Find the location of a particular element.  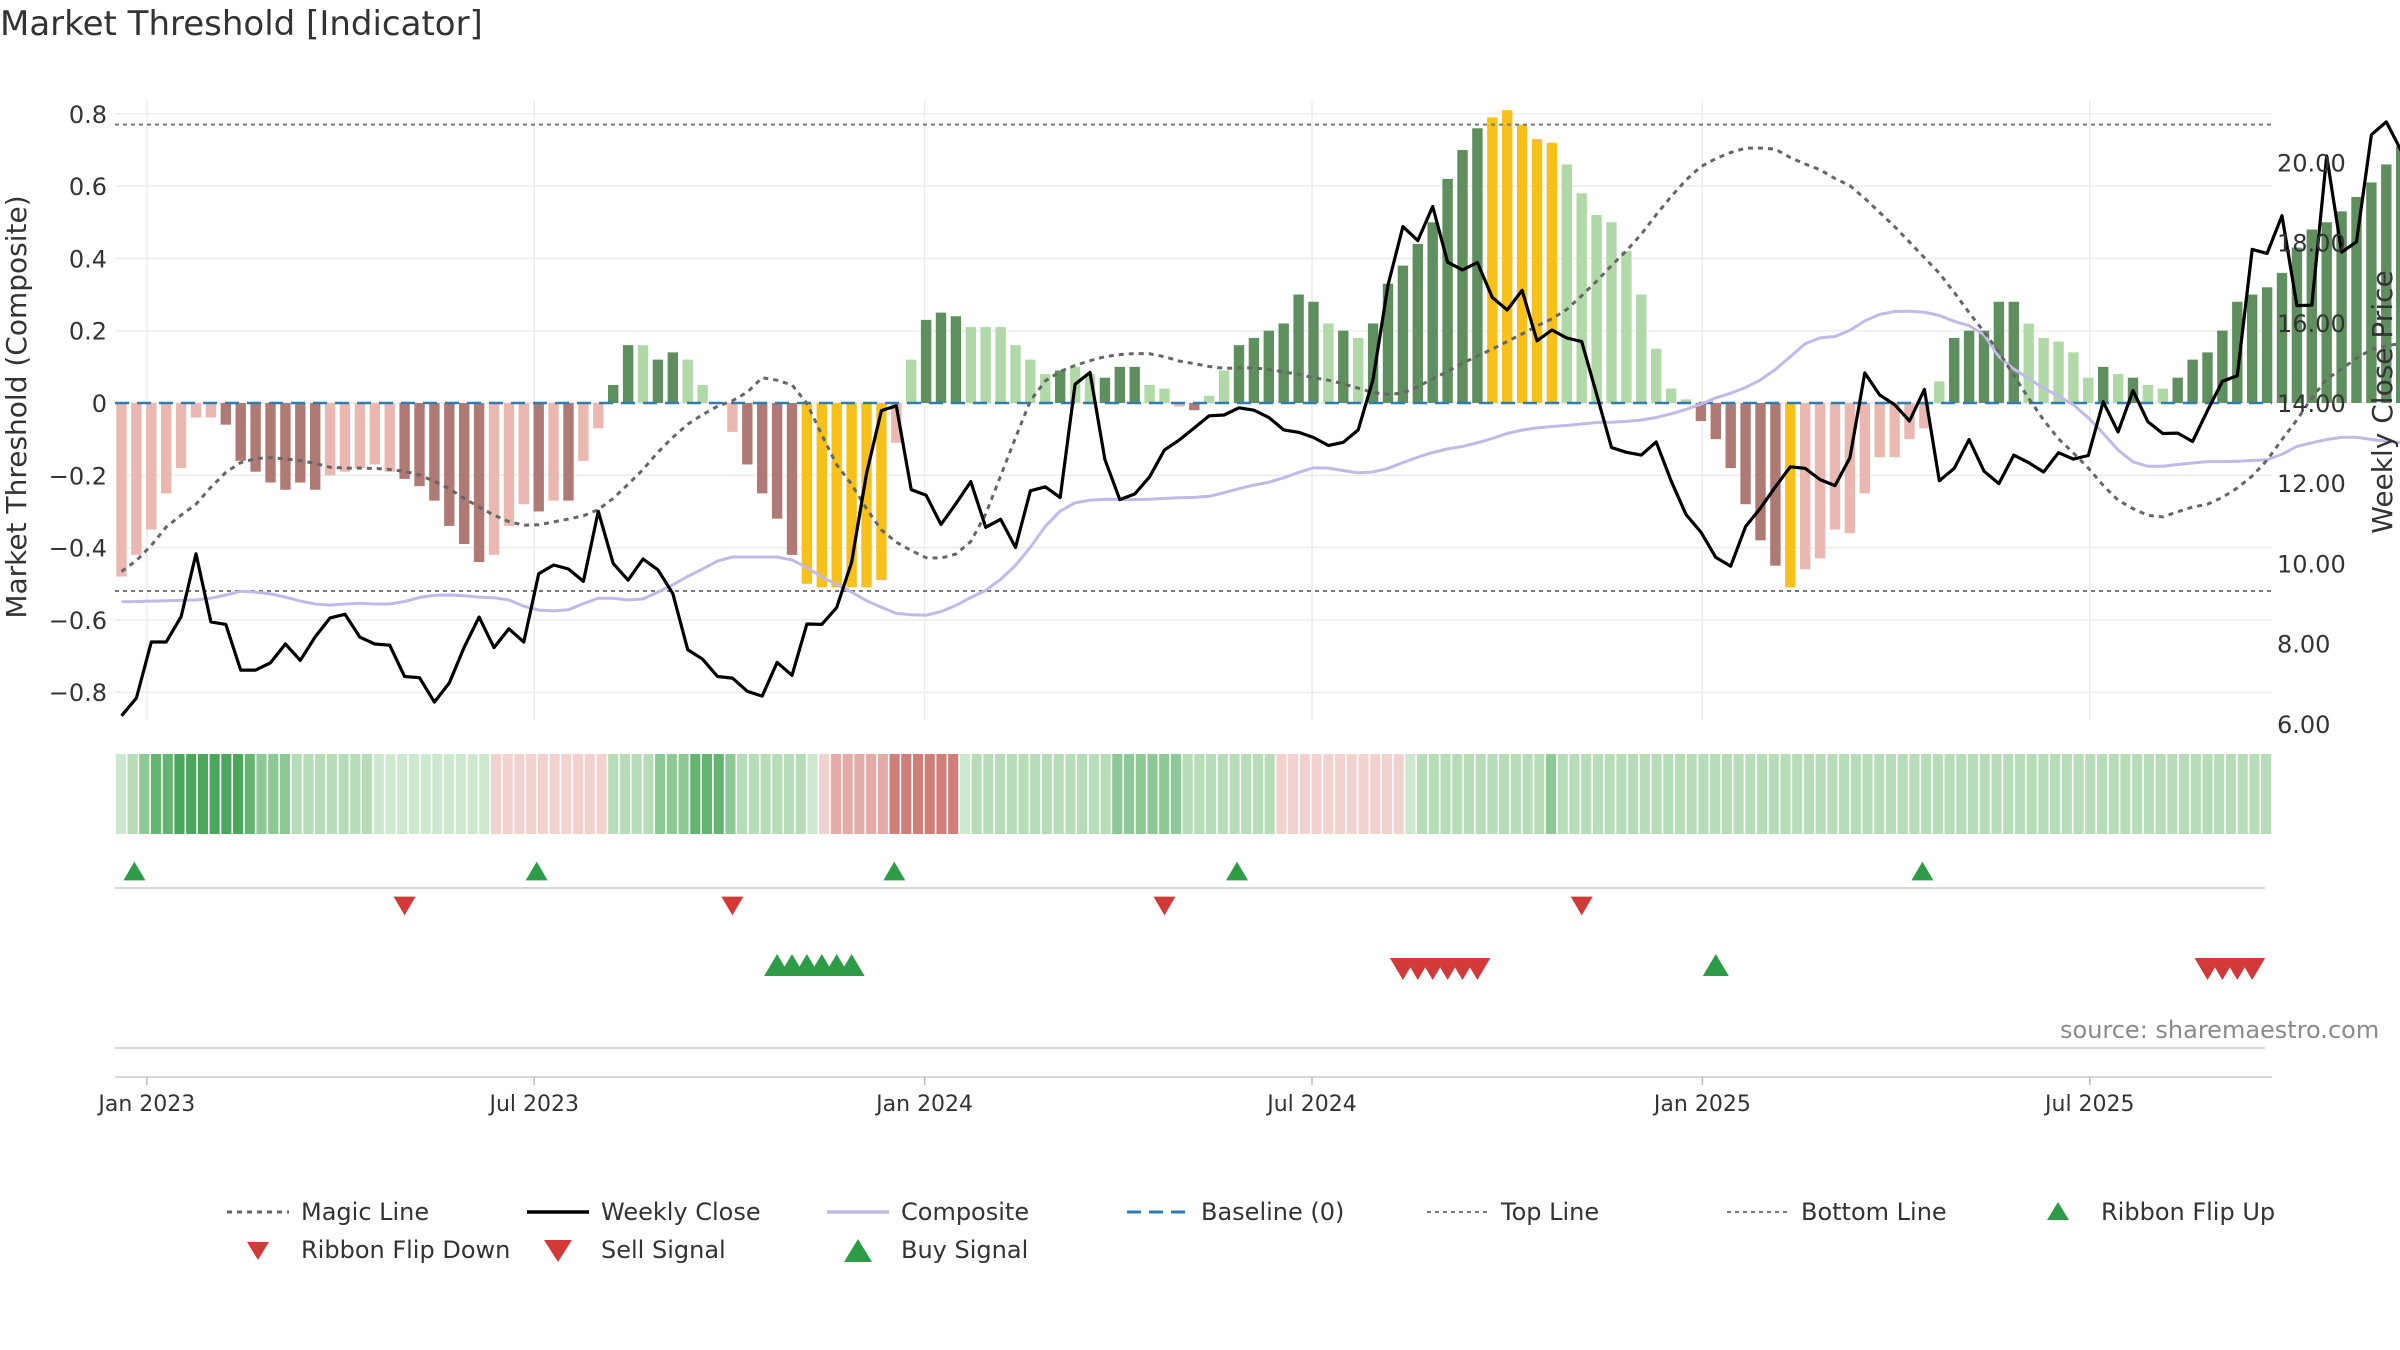

legend-swatch-sell is located at coordinates (558, 1251).